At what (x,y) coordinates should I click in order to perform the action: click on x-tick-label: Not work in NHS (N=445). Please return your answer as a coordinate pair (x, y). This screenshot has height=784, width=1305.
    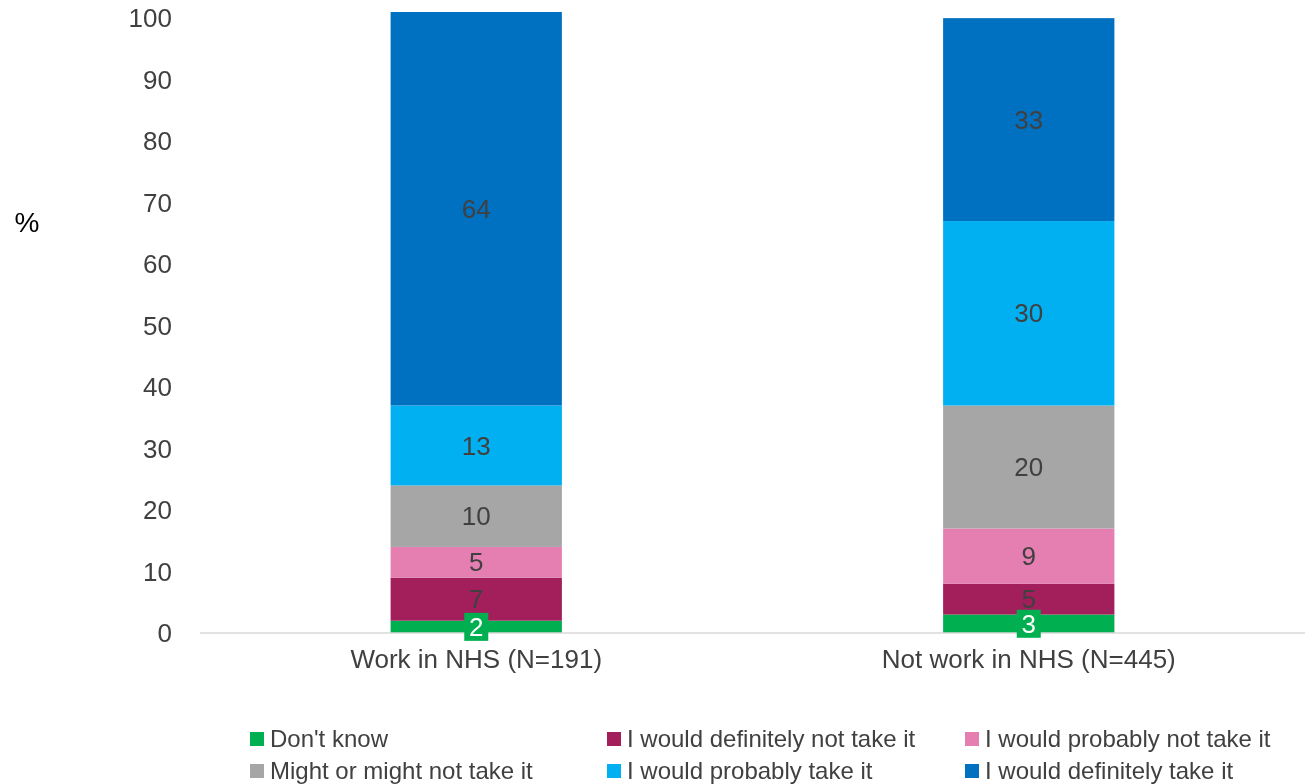
    Looking at the image, I should click on (1028, 659).